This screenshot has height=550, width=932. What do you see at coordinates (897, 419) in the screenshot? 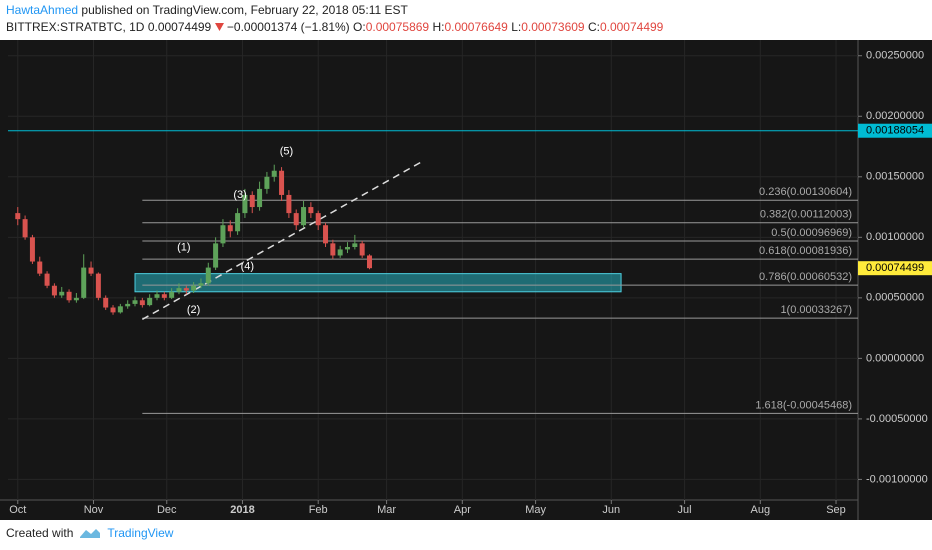
I see `y-tick-label: -0.00050000` at bounding box center [897, 419].